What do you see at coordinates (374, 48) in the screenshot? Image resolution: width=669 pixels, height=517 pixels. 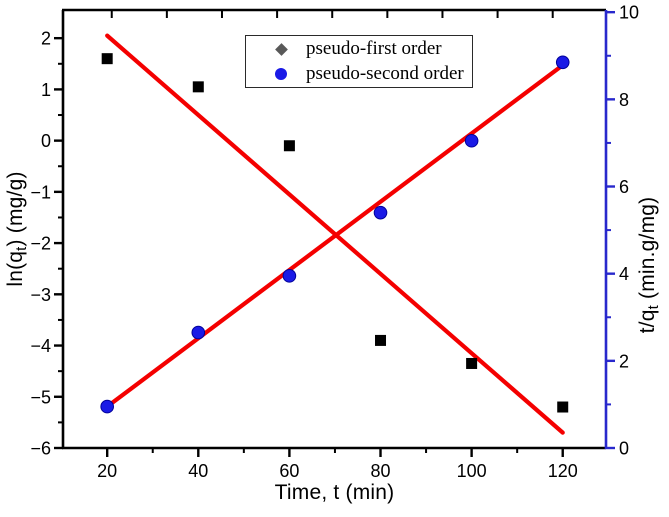 I see `legend-label: pseudo-first order` at bounding box center [374, 48].